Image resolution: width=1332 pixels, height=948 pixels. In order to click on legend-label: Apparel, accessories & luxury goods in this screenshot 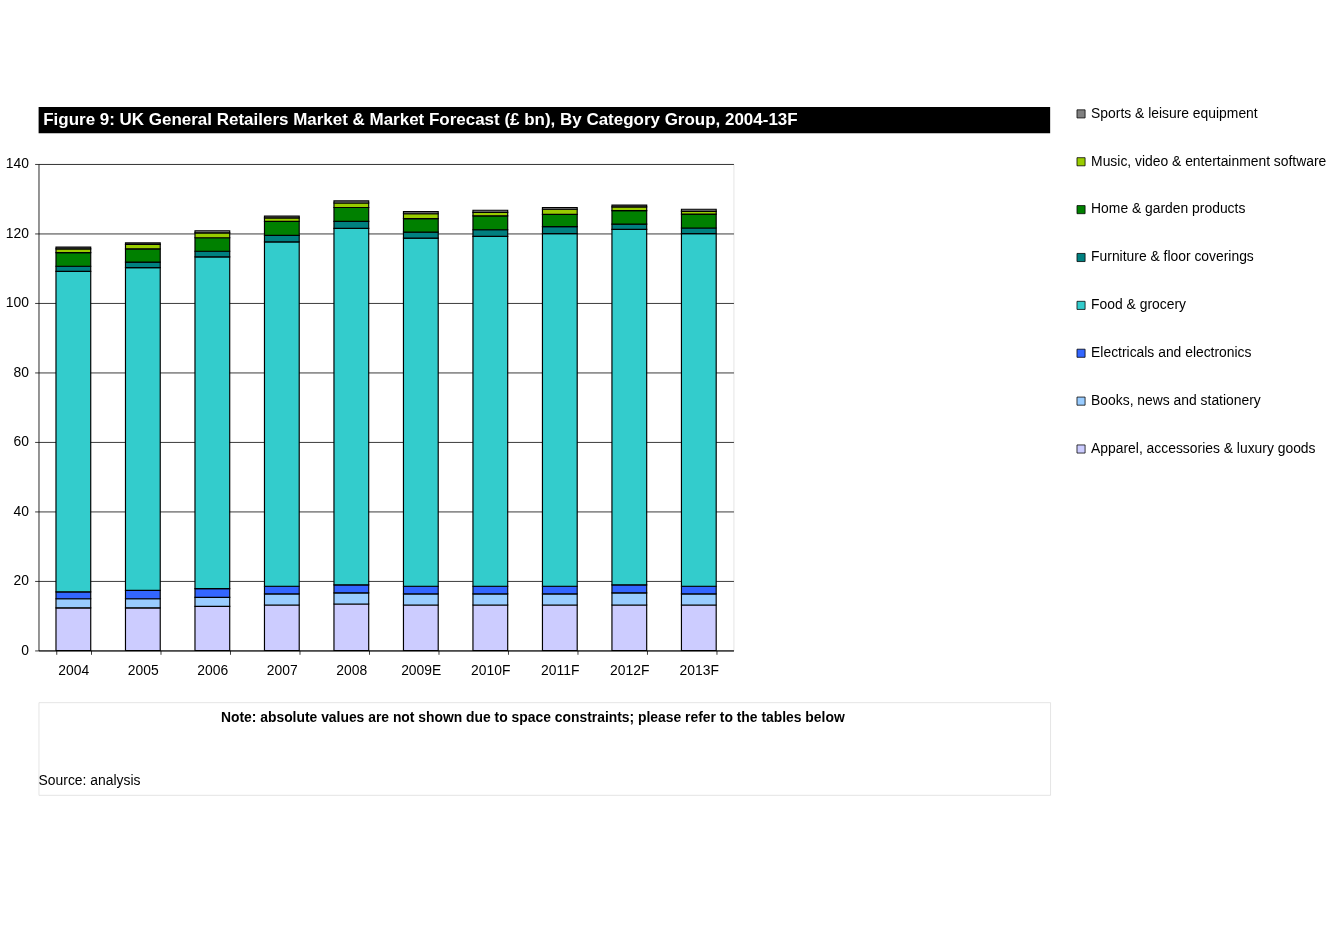, I will do `click(1203, 447)`.